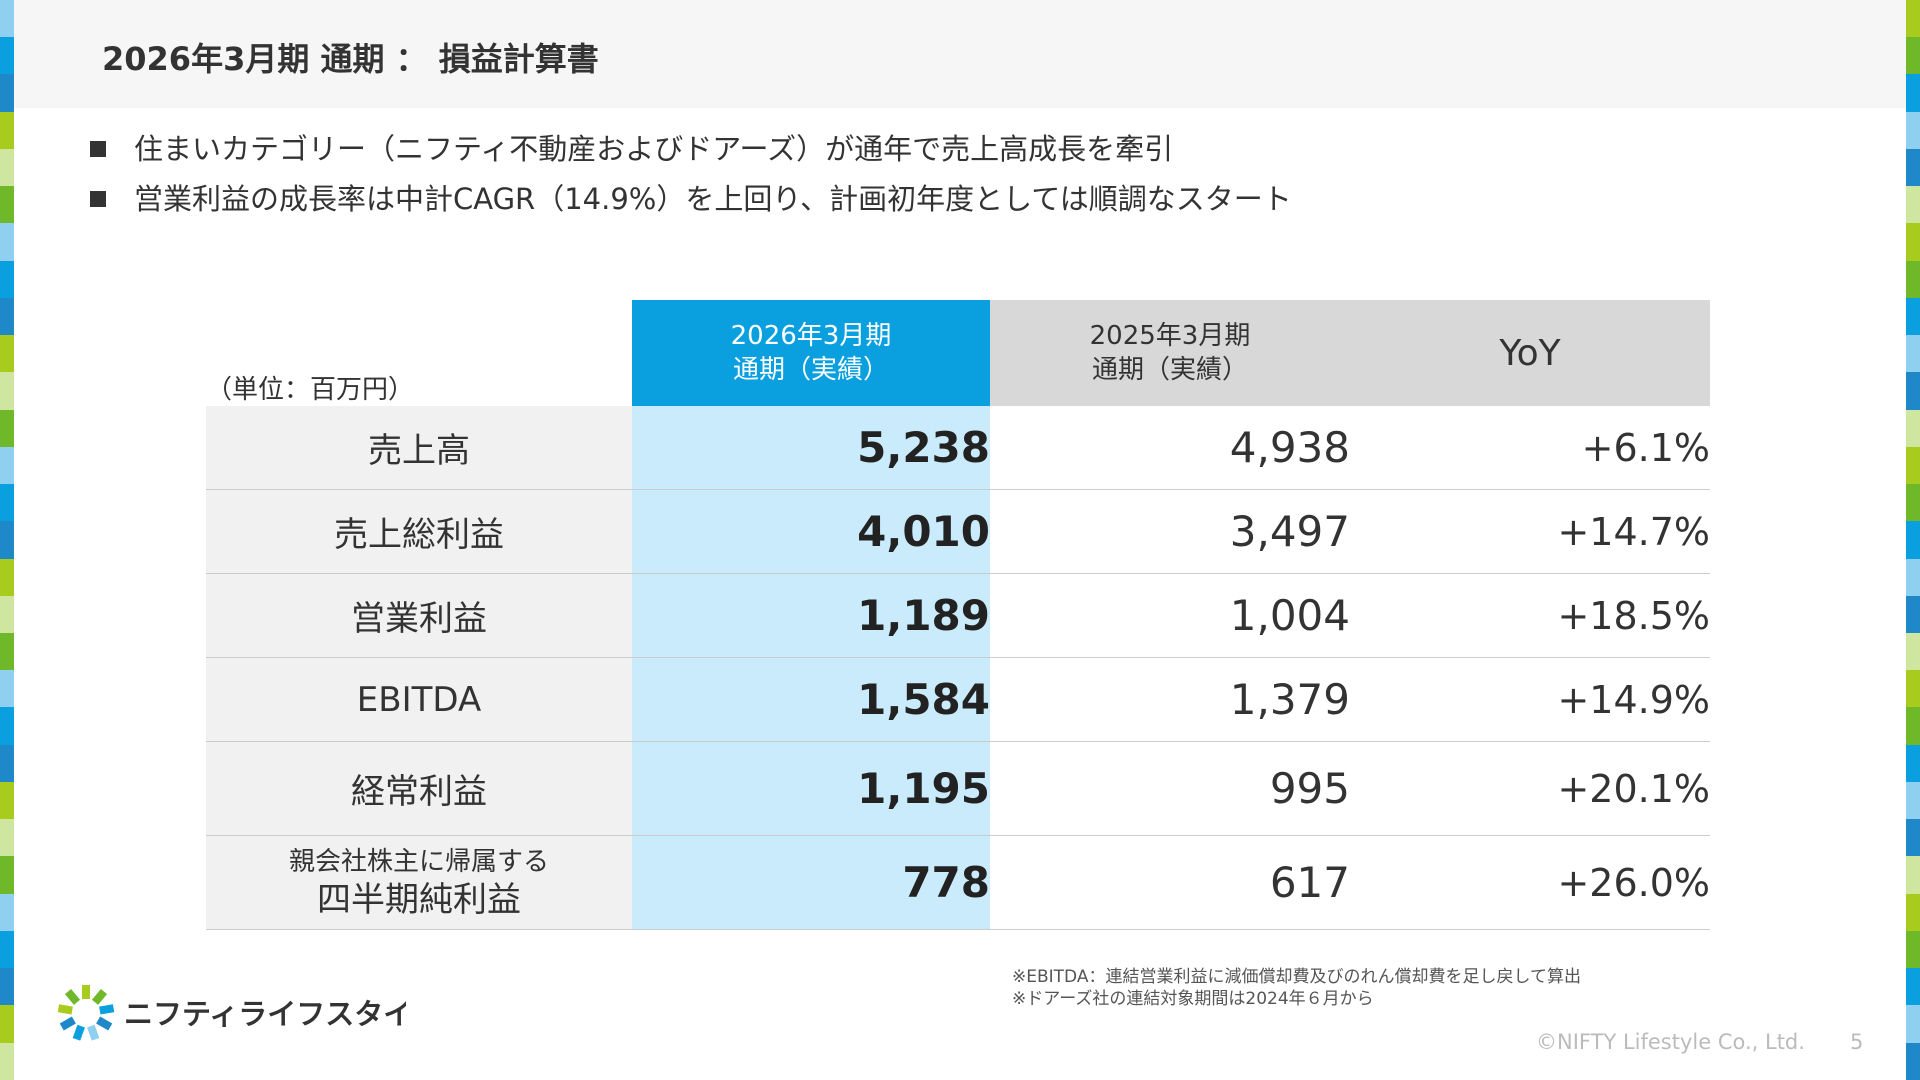 This screenshot has height=1080, width=1920. Describe the element at coordinates (265, 1014) in the screenshot. I see `logo-text: ニフティライフスタイル` at that location.